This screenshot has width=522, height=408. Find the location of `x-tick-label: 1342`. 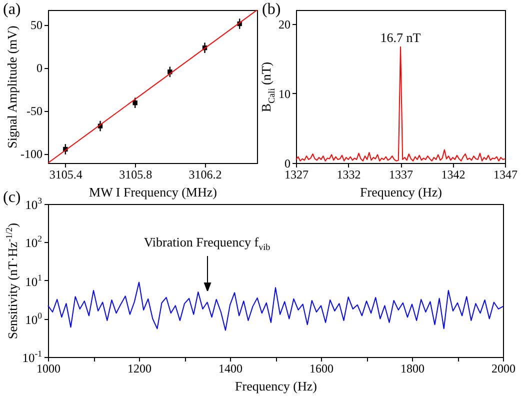

x-tick-label: 1342 is located at coordinates (453, 175).